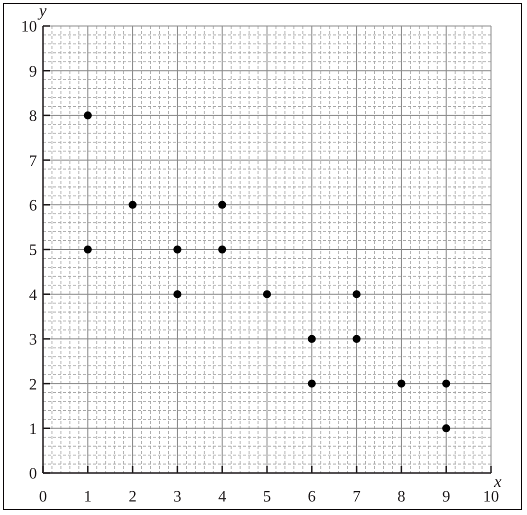  What do you see at coordinates (33, 251) in the screenshot?
I see `y-tick-label: 5` at bounding box center [33, 251].